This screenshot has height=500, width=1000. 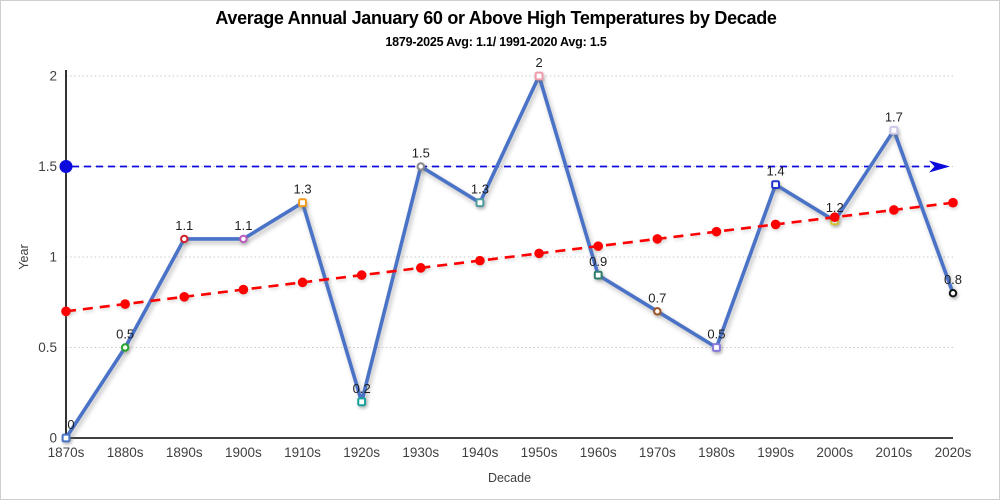 What do you see at coordinates (421, 153) in the screenshot?
I see `data-label: 1.5` at bounding box center [421, 153].